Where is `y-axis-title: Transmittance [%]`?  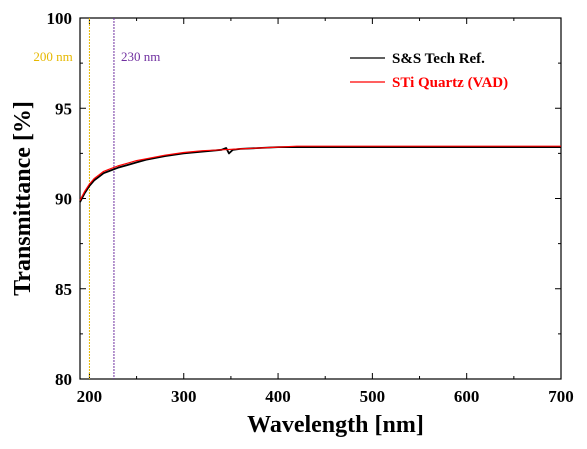
y-axis-title: Transmittance [%] is located at coordinates (23, 198).